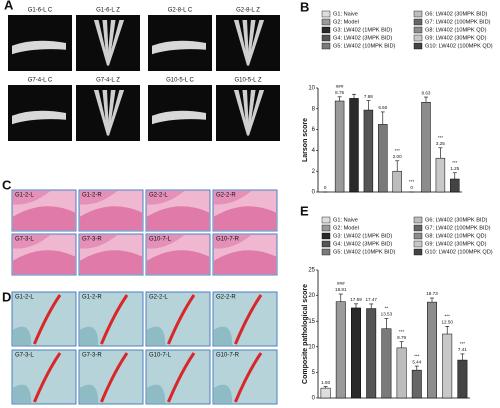  What do you see at coordinates (426, 92) in the screenshot?
I see `value-label: 8.63` at bounding box center [426, 92].